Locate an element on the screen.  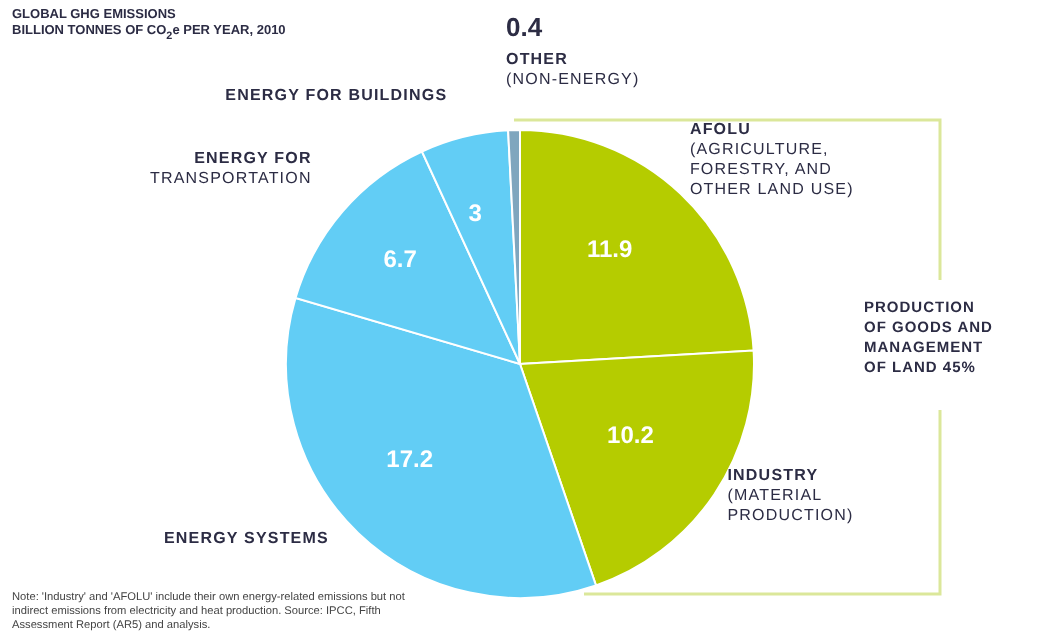
slice-label: INDUSTRY (MATERIAL PRODUCTION) is located at coordinates (790, 495).